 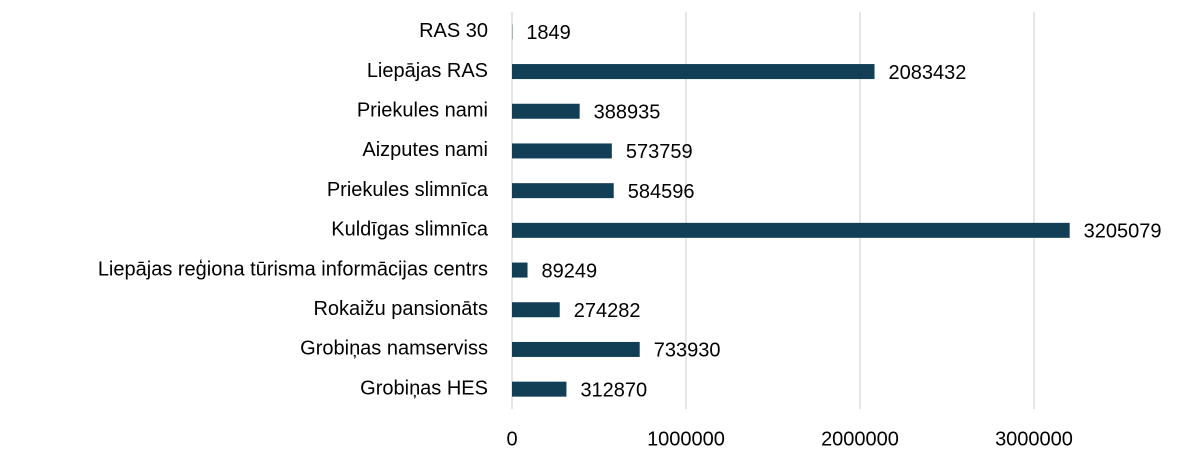 What do you see at coordinates (687, 351) in the screenshot?
I see `data-label: 733930` at bounding box center [687, 351].